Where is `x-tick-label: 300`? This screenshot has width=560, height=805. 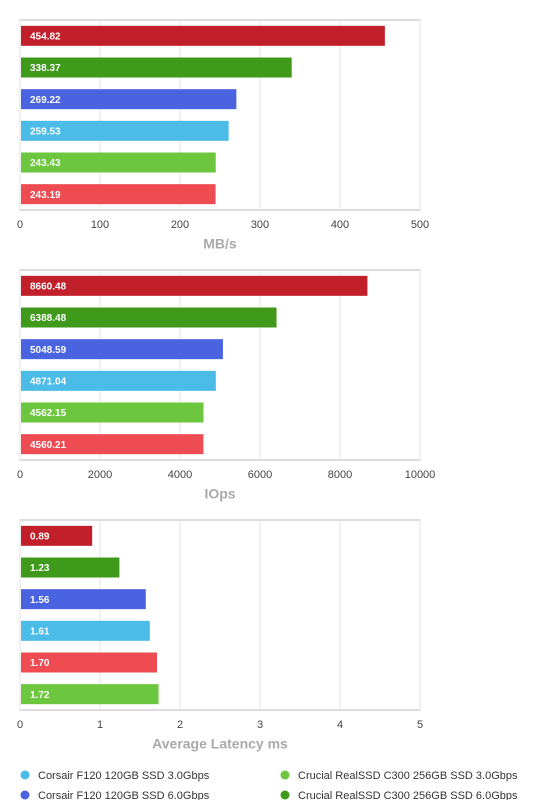 x-tick-label: 300 is located at coordinates (260, 225).